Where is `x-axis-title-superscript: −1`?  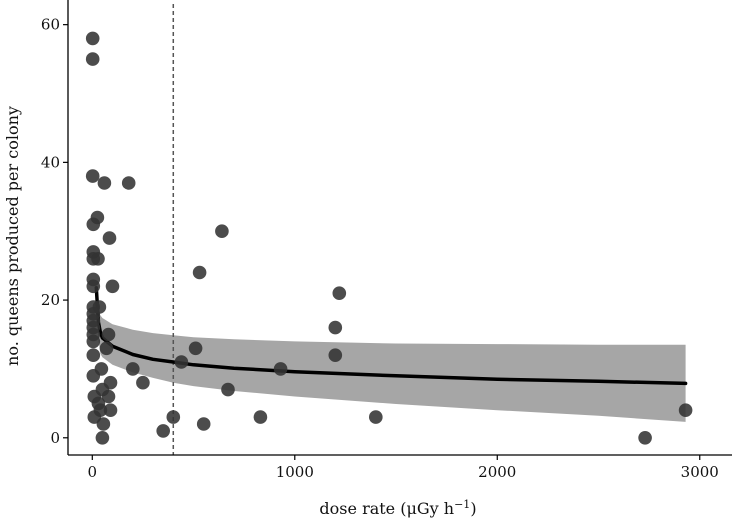
x-axis-title-superscript: −1 is located at coordinates (462, 504).